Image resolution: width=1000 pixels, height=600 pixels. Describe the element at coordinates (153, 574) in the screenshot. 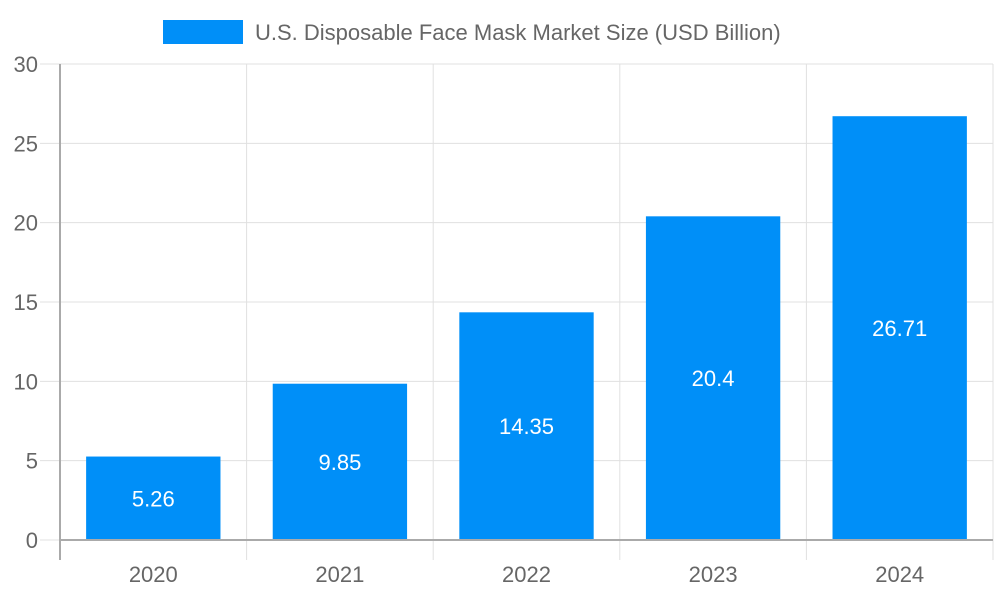

I see `x-tick-label: 2020` at that location.